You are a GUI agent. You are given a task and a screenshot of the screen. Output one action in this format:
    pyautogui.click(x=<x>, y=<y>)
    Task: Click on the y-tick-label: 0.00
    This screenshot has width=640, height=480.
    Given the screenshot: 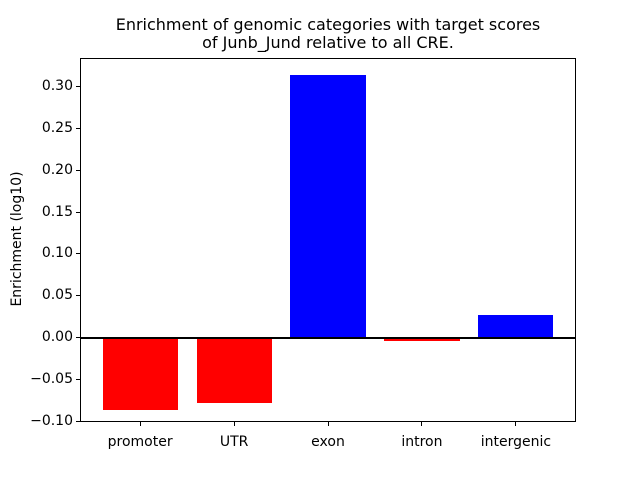 What is the action you would take?
    pyautogui.click(x=57, y=337)
    